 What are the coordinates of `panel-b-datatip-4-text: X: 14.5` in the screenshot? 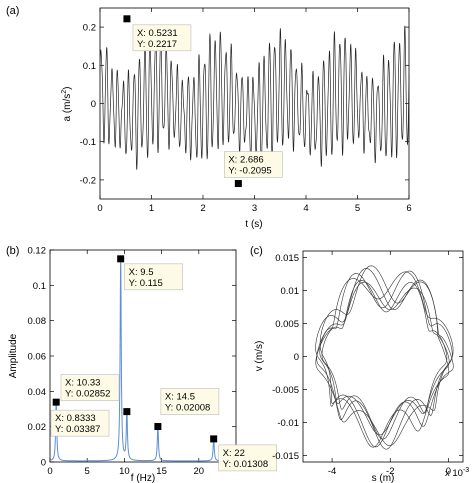 It's located at (180, 397).